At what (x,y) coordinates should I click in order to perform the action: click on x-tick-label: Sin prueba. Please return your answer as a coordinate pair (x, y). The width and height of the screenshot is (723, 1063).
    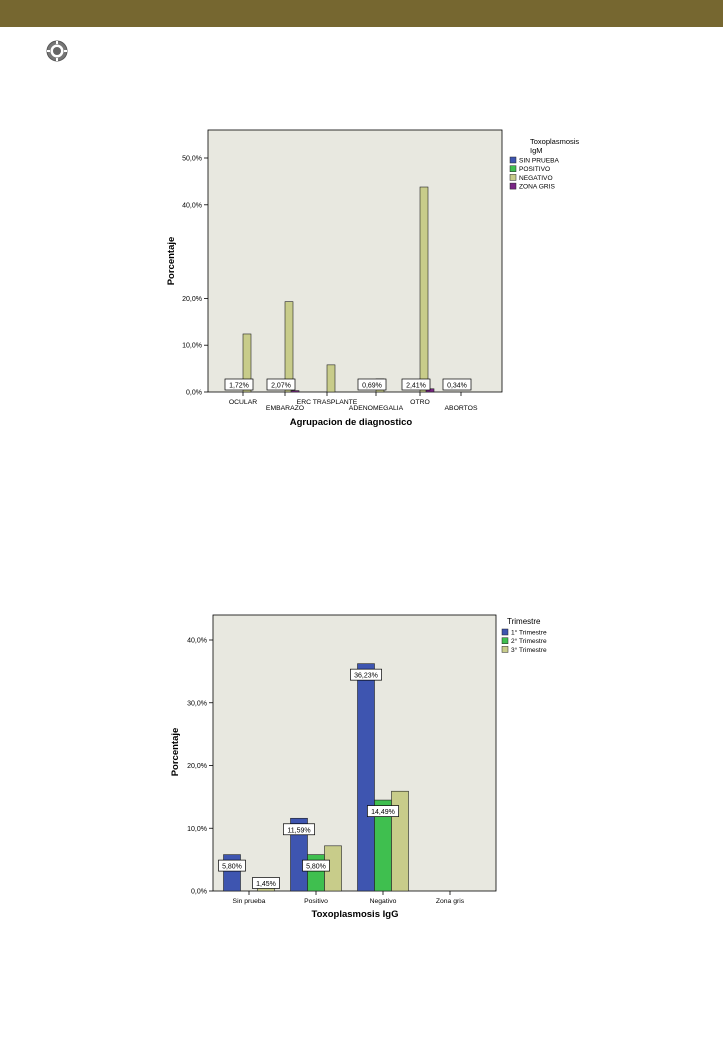
    Looking at the image, I should click on (249, 901).